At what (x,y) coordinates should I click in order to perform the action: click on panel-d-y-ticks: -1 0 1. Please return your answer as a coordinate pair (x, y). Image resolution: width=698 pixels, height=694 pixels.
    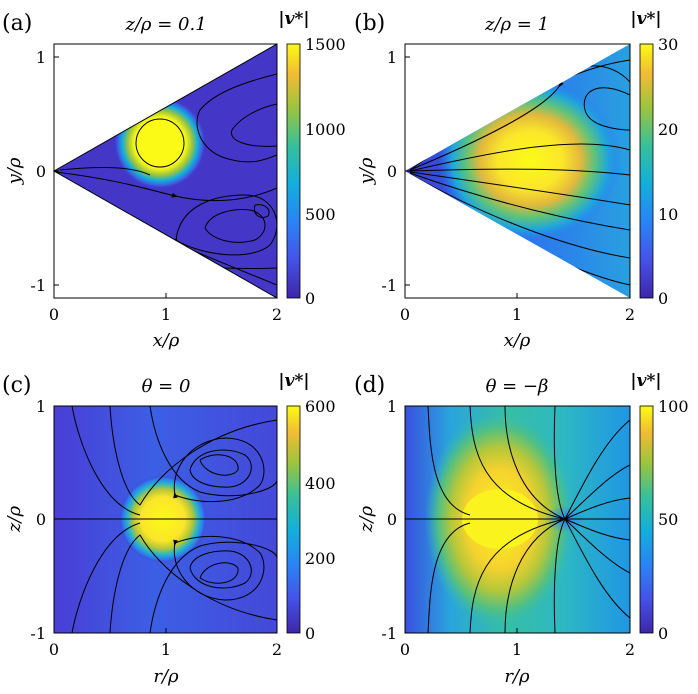
    Looking at the image, I should click on (395, 520).